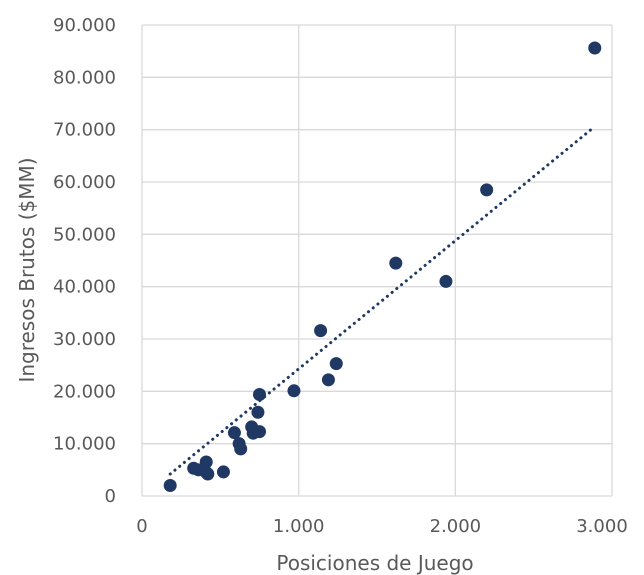 This screenshot has width=644, height=575. Describe the element at coordinates (84, 182) in the screenshot. I see `y-tick-label: 60.000` at that location.